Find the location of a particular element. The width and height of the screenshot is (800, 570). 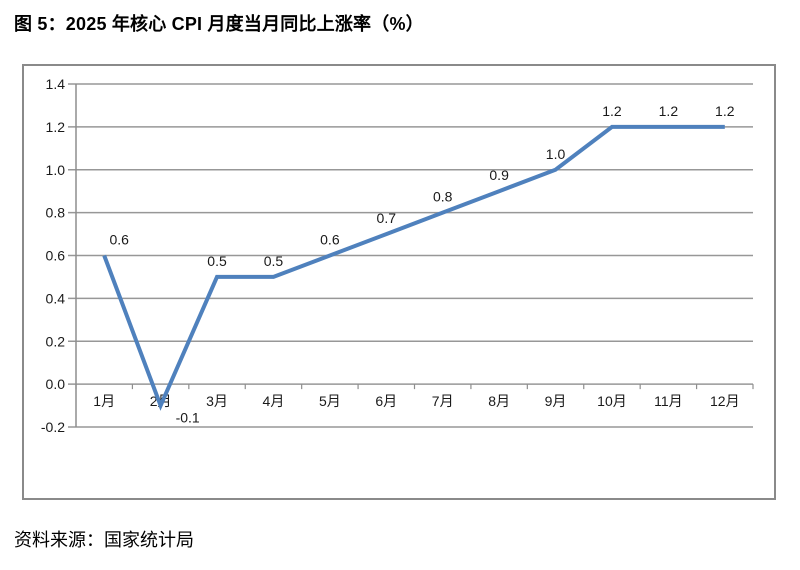

svg-text: 9月 is located at coordinates (556, 401).